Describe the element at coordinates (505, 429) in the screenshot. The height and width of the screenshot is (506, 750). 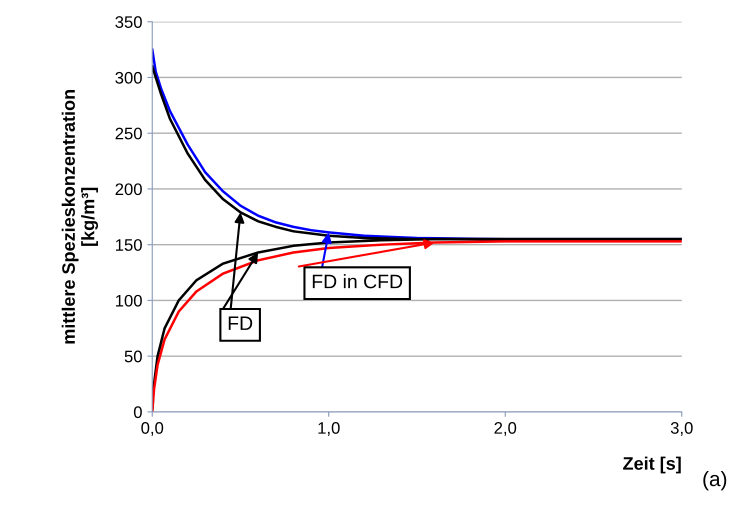
I see `x-tick-label: 2,0` at that location.